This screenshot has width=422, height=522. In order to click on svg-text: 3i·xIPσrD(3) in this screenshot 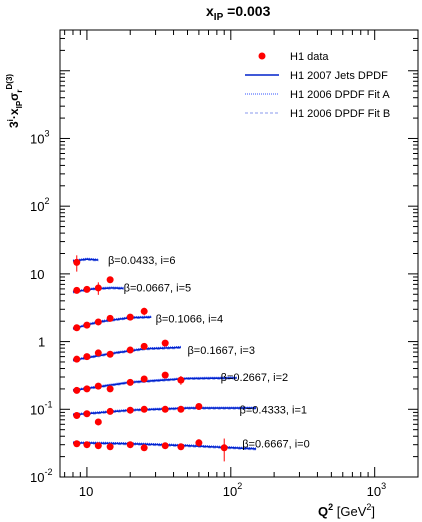, I will do `click(14, 101)`.